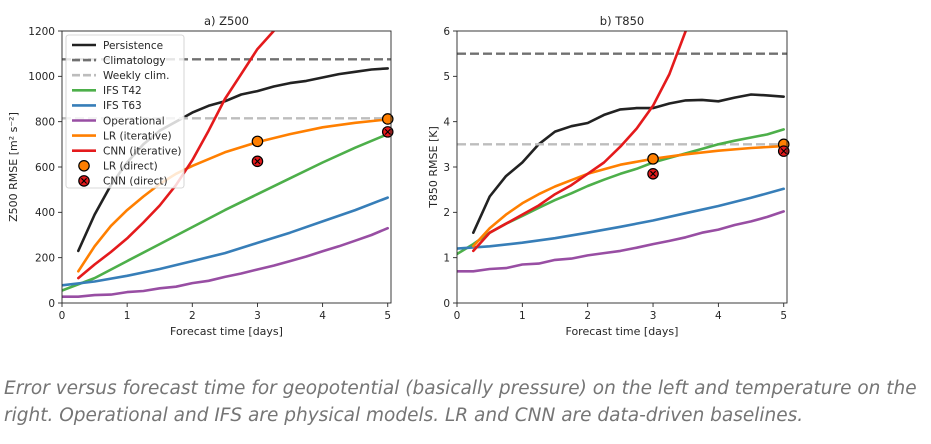  Describe the element at coordinates (134, 61) in the screenshot. I see `legend-label: Climatology` at that location.